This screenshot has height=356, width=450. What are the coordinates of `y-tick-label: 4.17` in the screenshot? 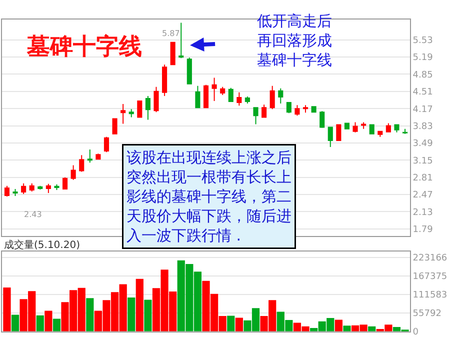 It's located at (422, 109).